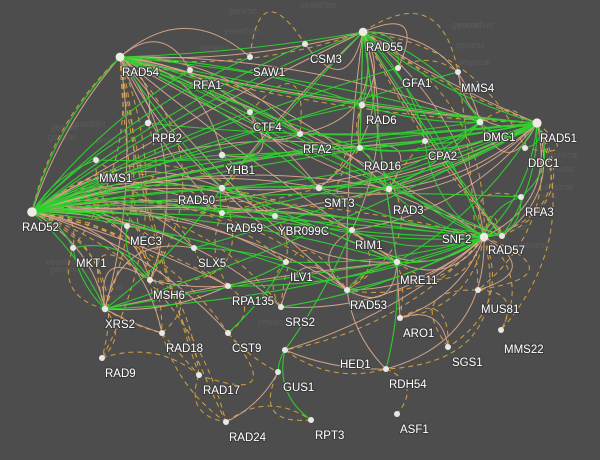 The width and height of the screenshot is (600, 460). What do you see at coordinates (102, 358) in the screenshot?
I see `node-rad9` at bounding box center [102, 358].